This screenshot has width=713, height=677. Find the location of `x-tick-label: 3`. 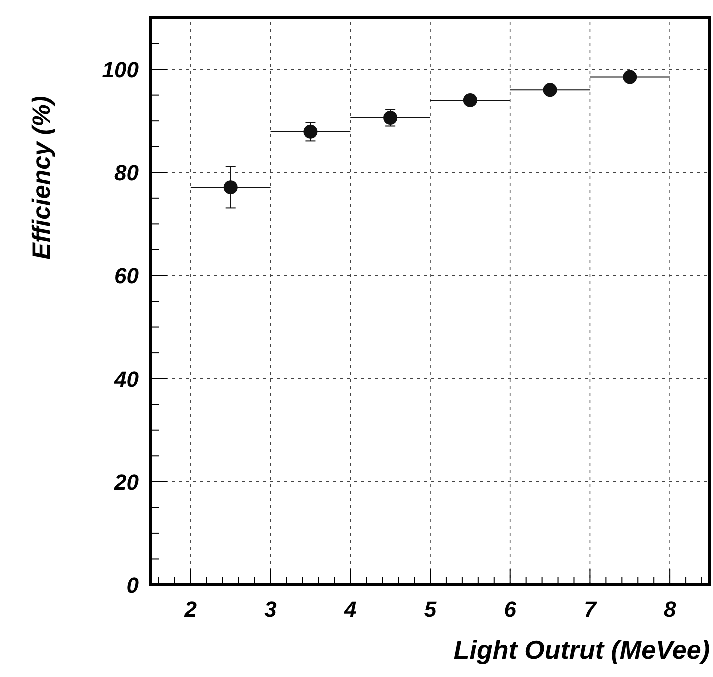

x-tick-label: 3 is located at coordinates (270, 609).